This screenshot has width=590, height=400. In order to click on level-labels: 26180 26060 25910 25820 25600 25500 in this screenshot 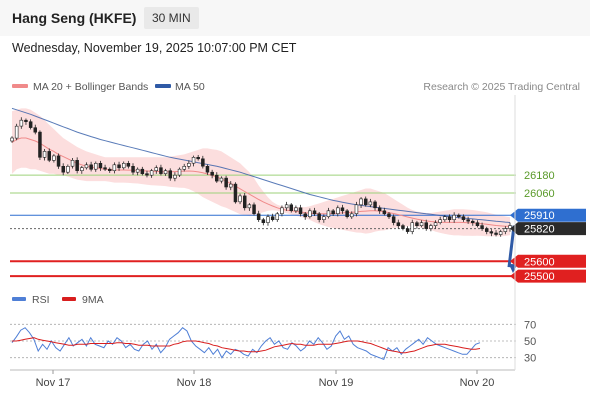, I will do `click(548, 226)`.